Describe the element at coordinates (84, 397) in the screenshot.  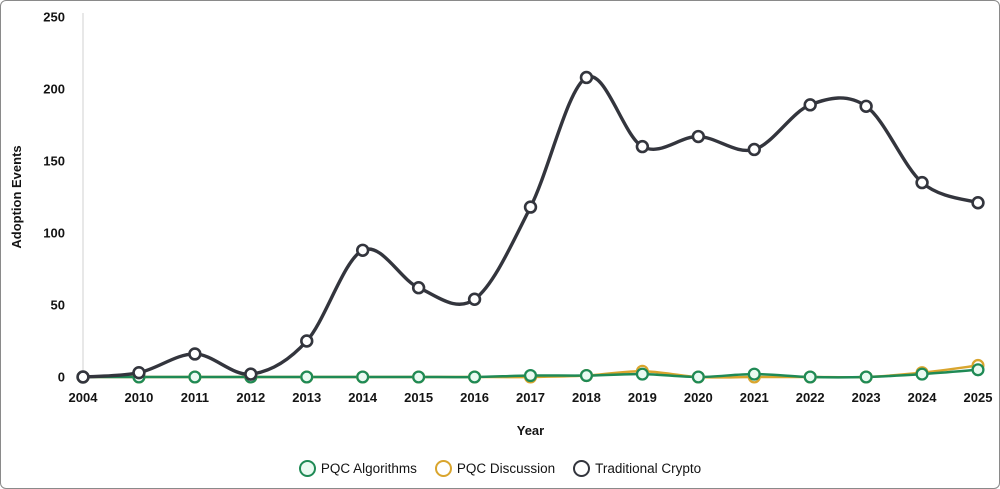
I see `x-tick-label: 2004` at that location.